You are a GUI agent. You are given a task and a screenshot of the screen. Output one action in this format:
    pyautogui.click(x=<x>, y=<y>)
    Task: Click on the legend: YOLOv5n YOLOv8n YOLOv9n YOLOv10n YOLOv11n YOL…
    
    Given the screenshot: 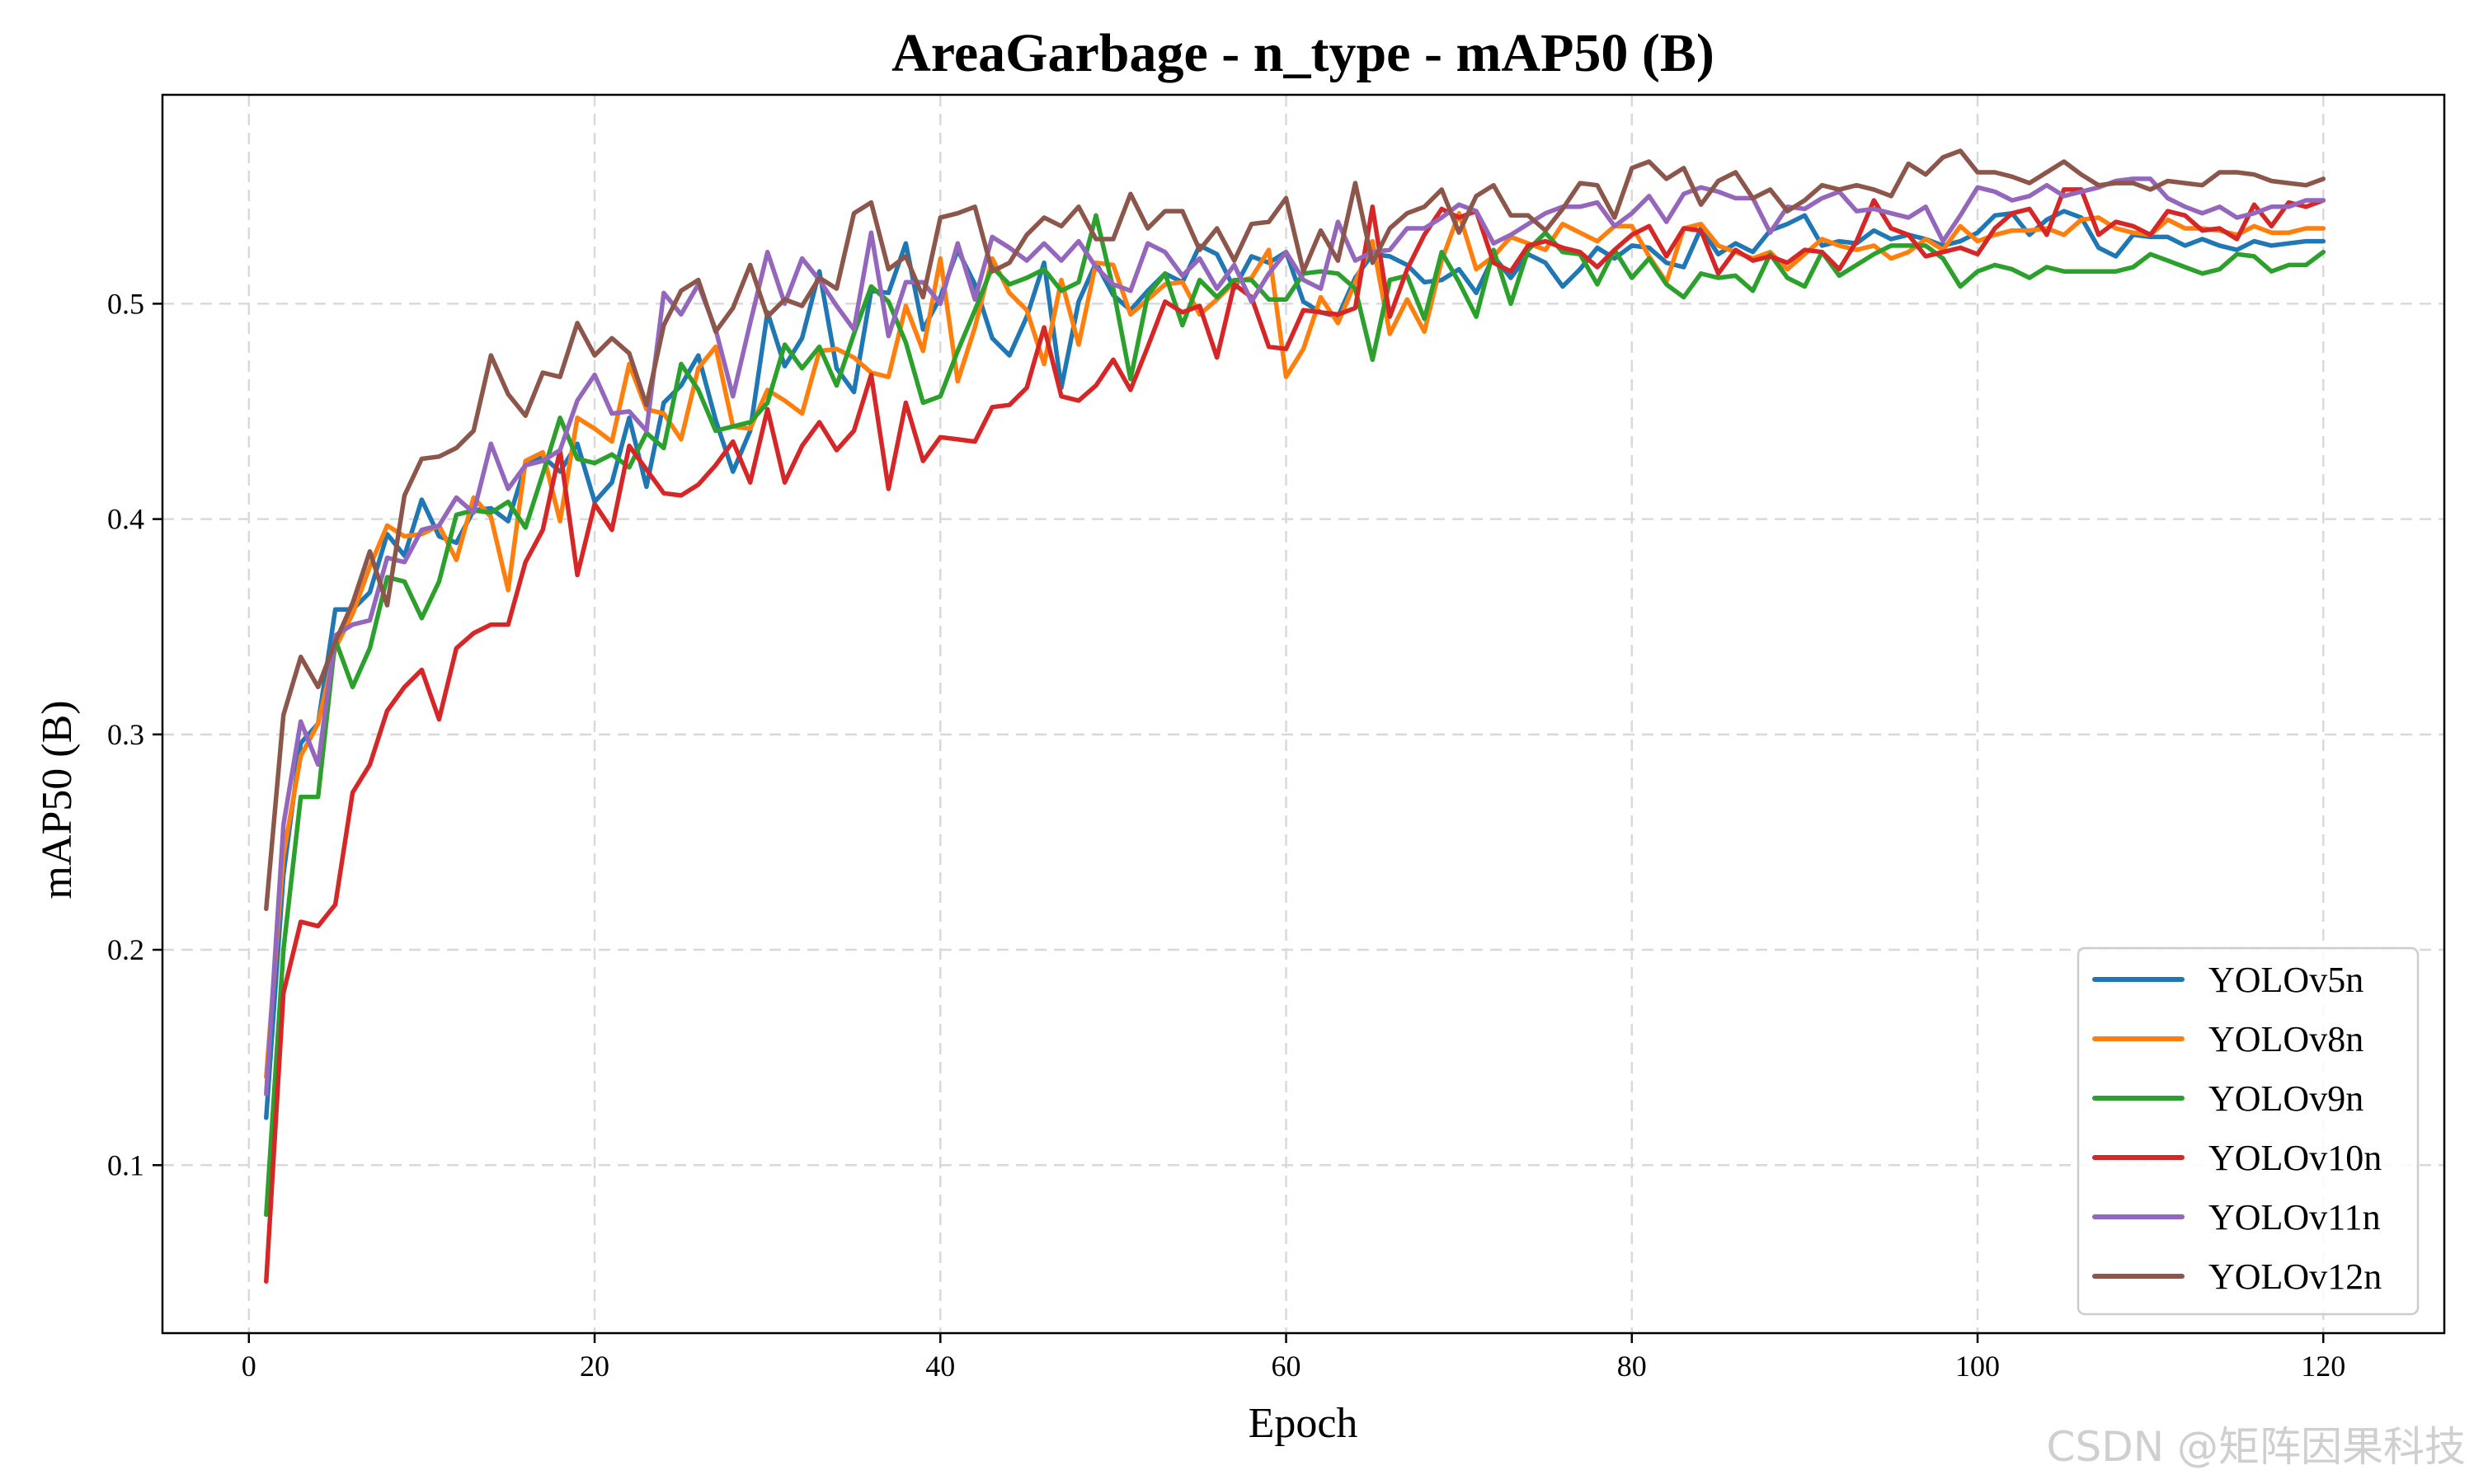 What is the action you would take?
    pyautogui.click(x=2248, y=1131)
    